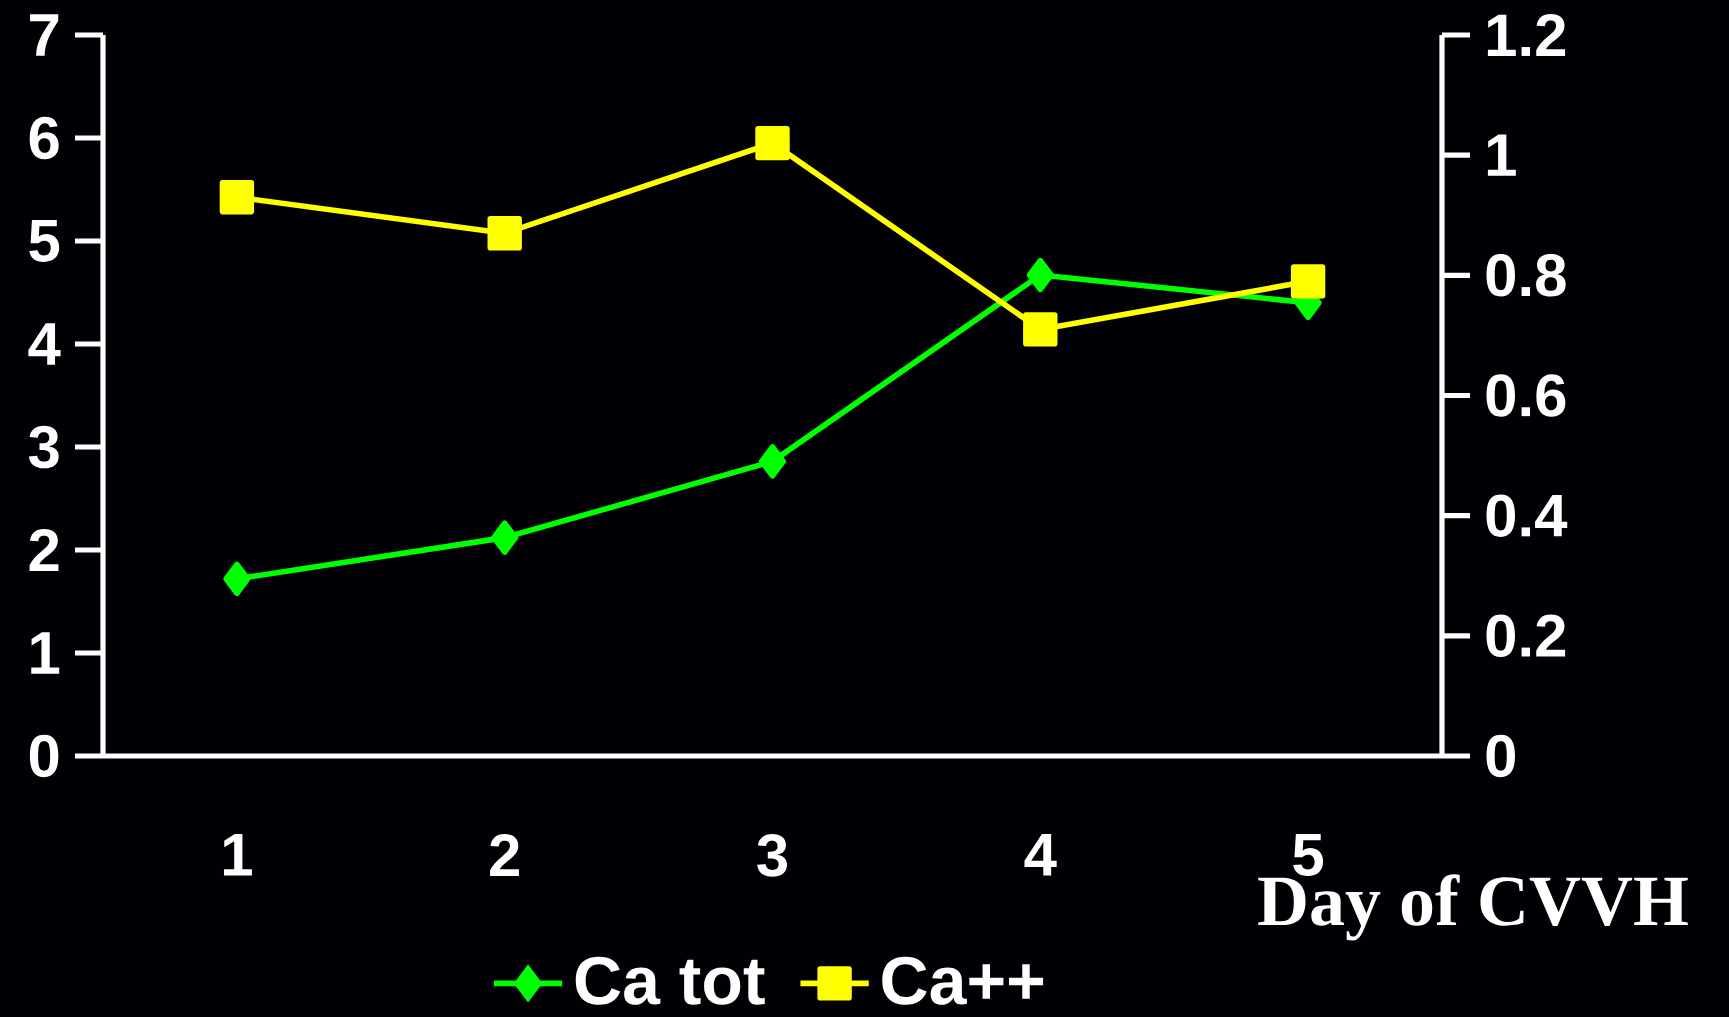  What do you see at coordinates (44, 138) in the screenshot?
I see `y-tick-label: 6` at bounding box center [44, 138].